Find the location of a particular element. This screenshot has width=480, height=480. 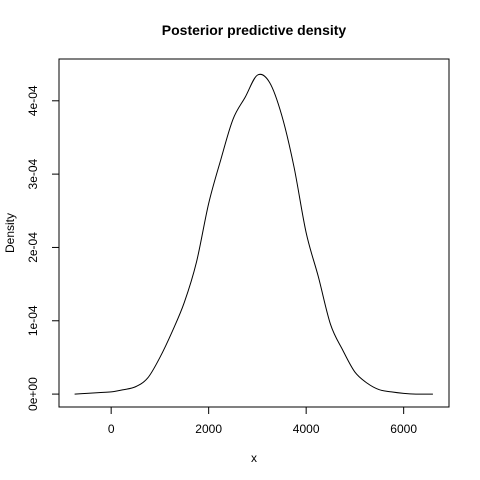

y-tick-label: 2e-04 is located at coordinates (33, 247).